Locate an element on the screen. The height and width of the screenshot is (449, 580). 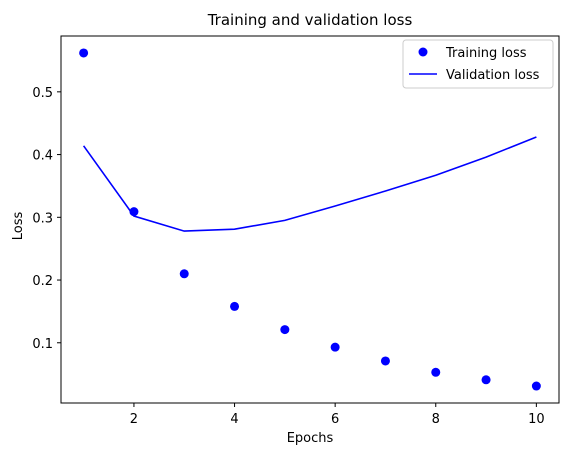
legend-label: Training loss is located at coordinates (486, 53).